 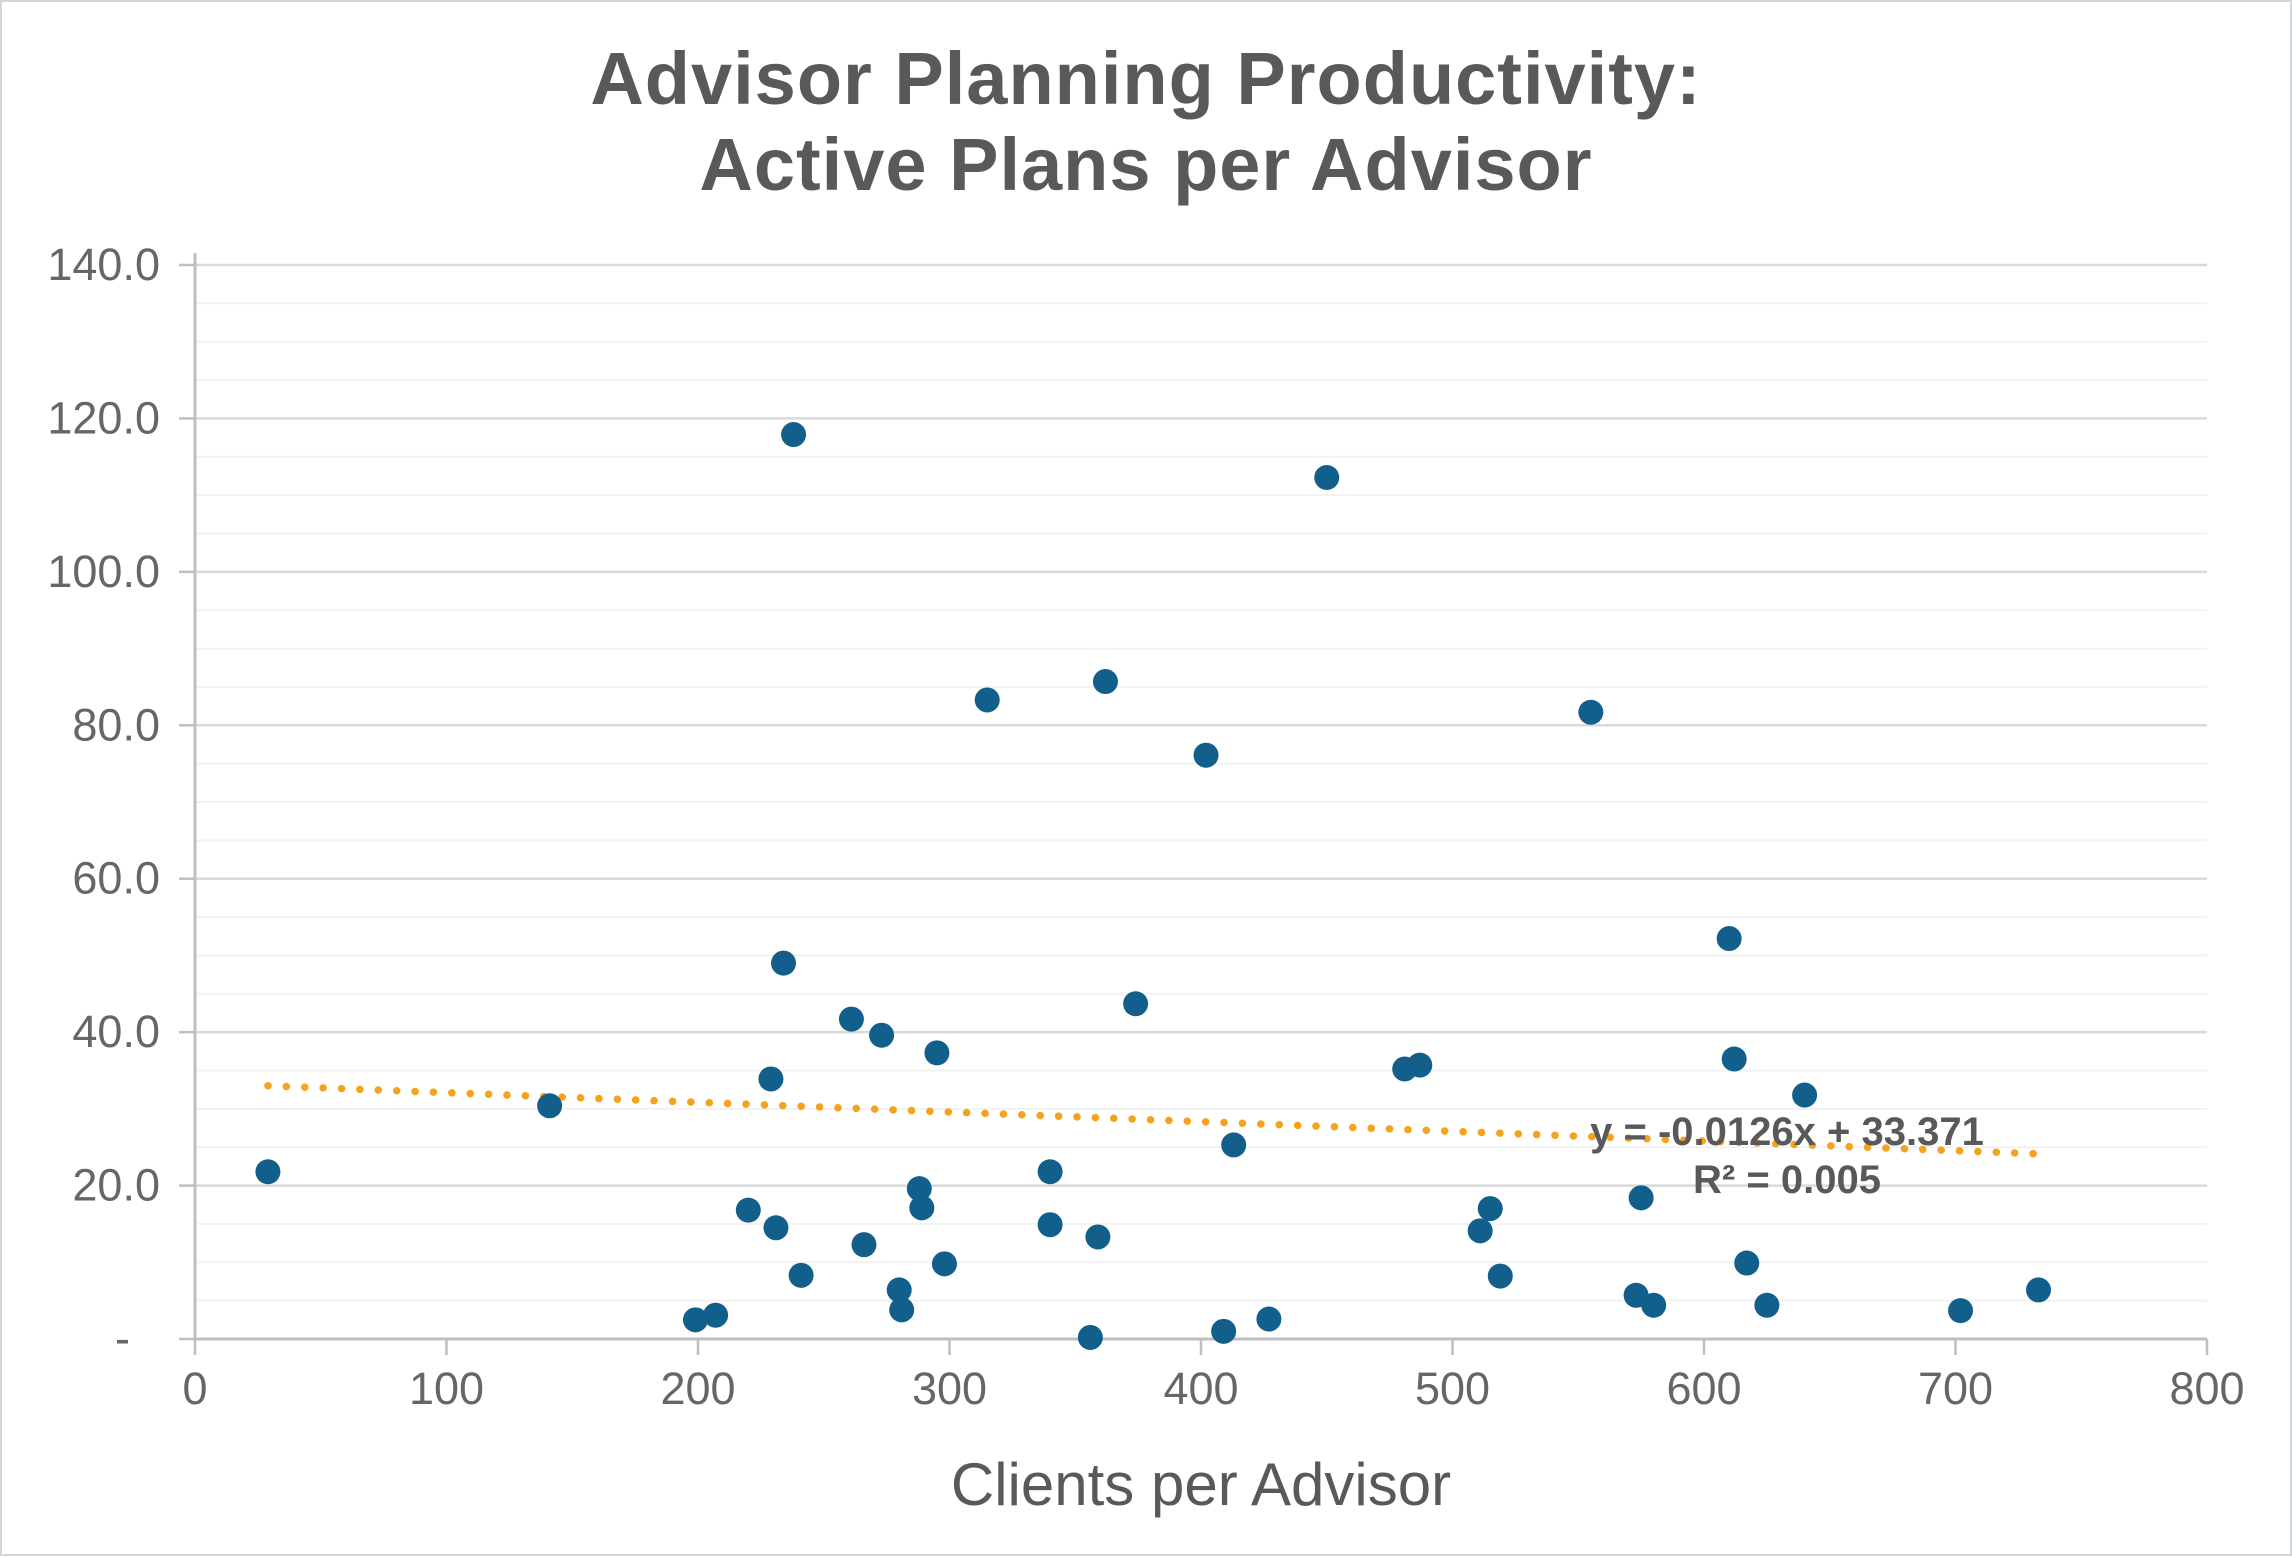 What do you see at coordinates (1787, 1132) in the screenshot?
I see `trendline-equation-formula: y = -0.0126x + 33.371` at bounding box center [1787, 1132].